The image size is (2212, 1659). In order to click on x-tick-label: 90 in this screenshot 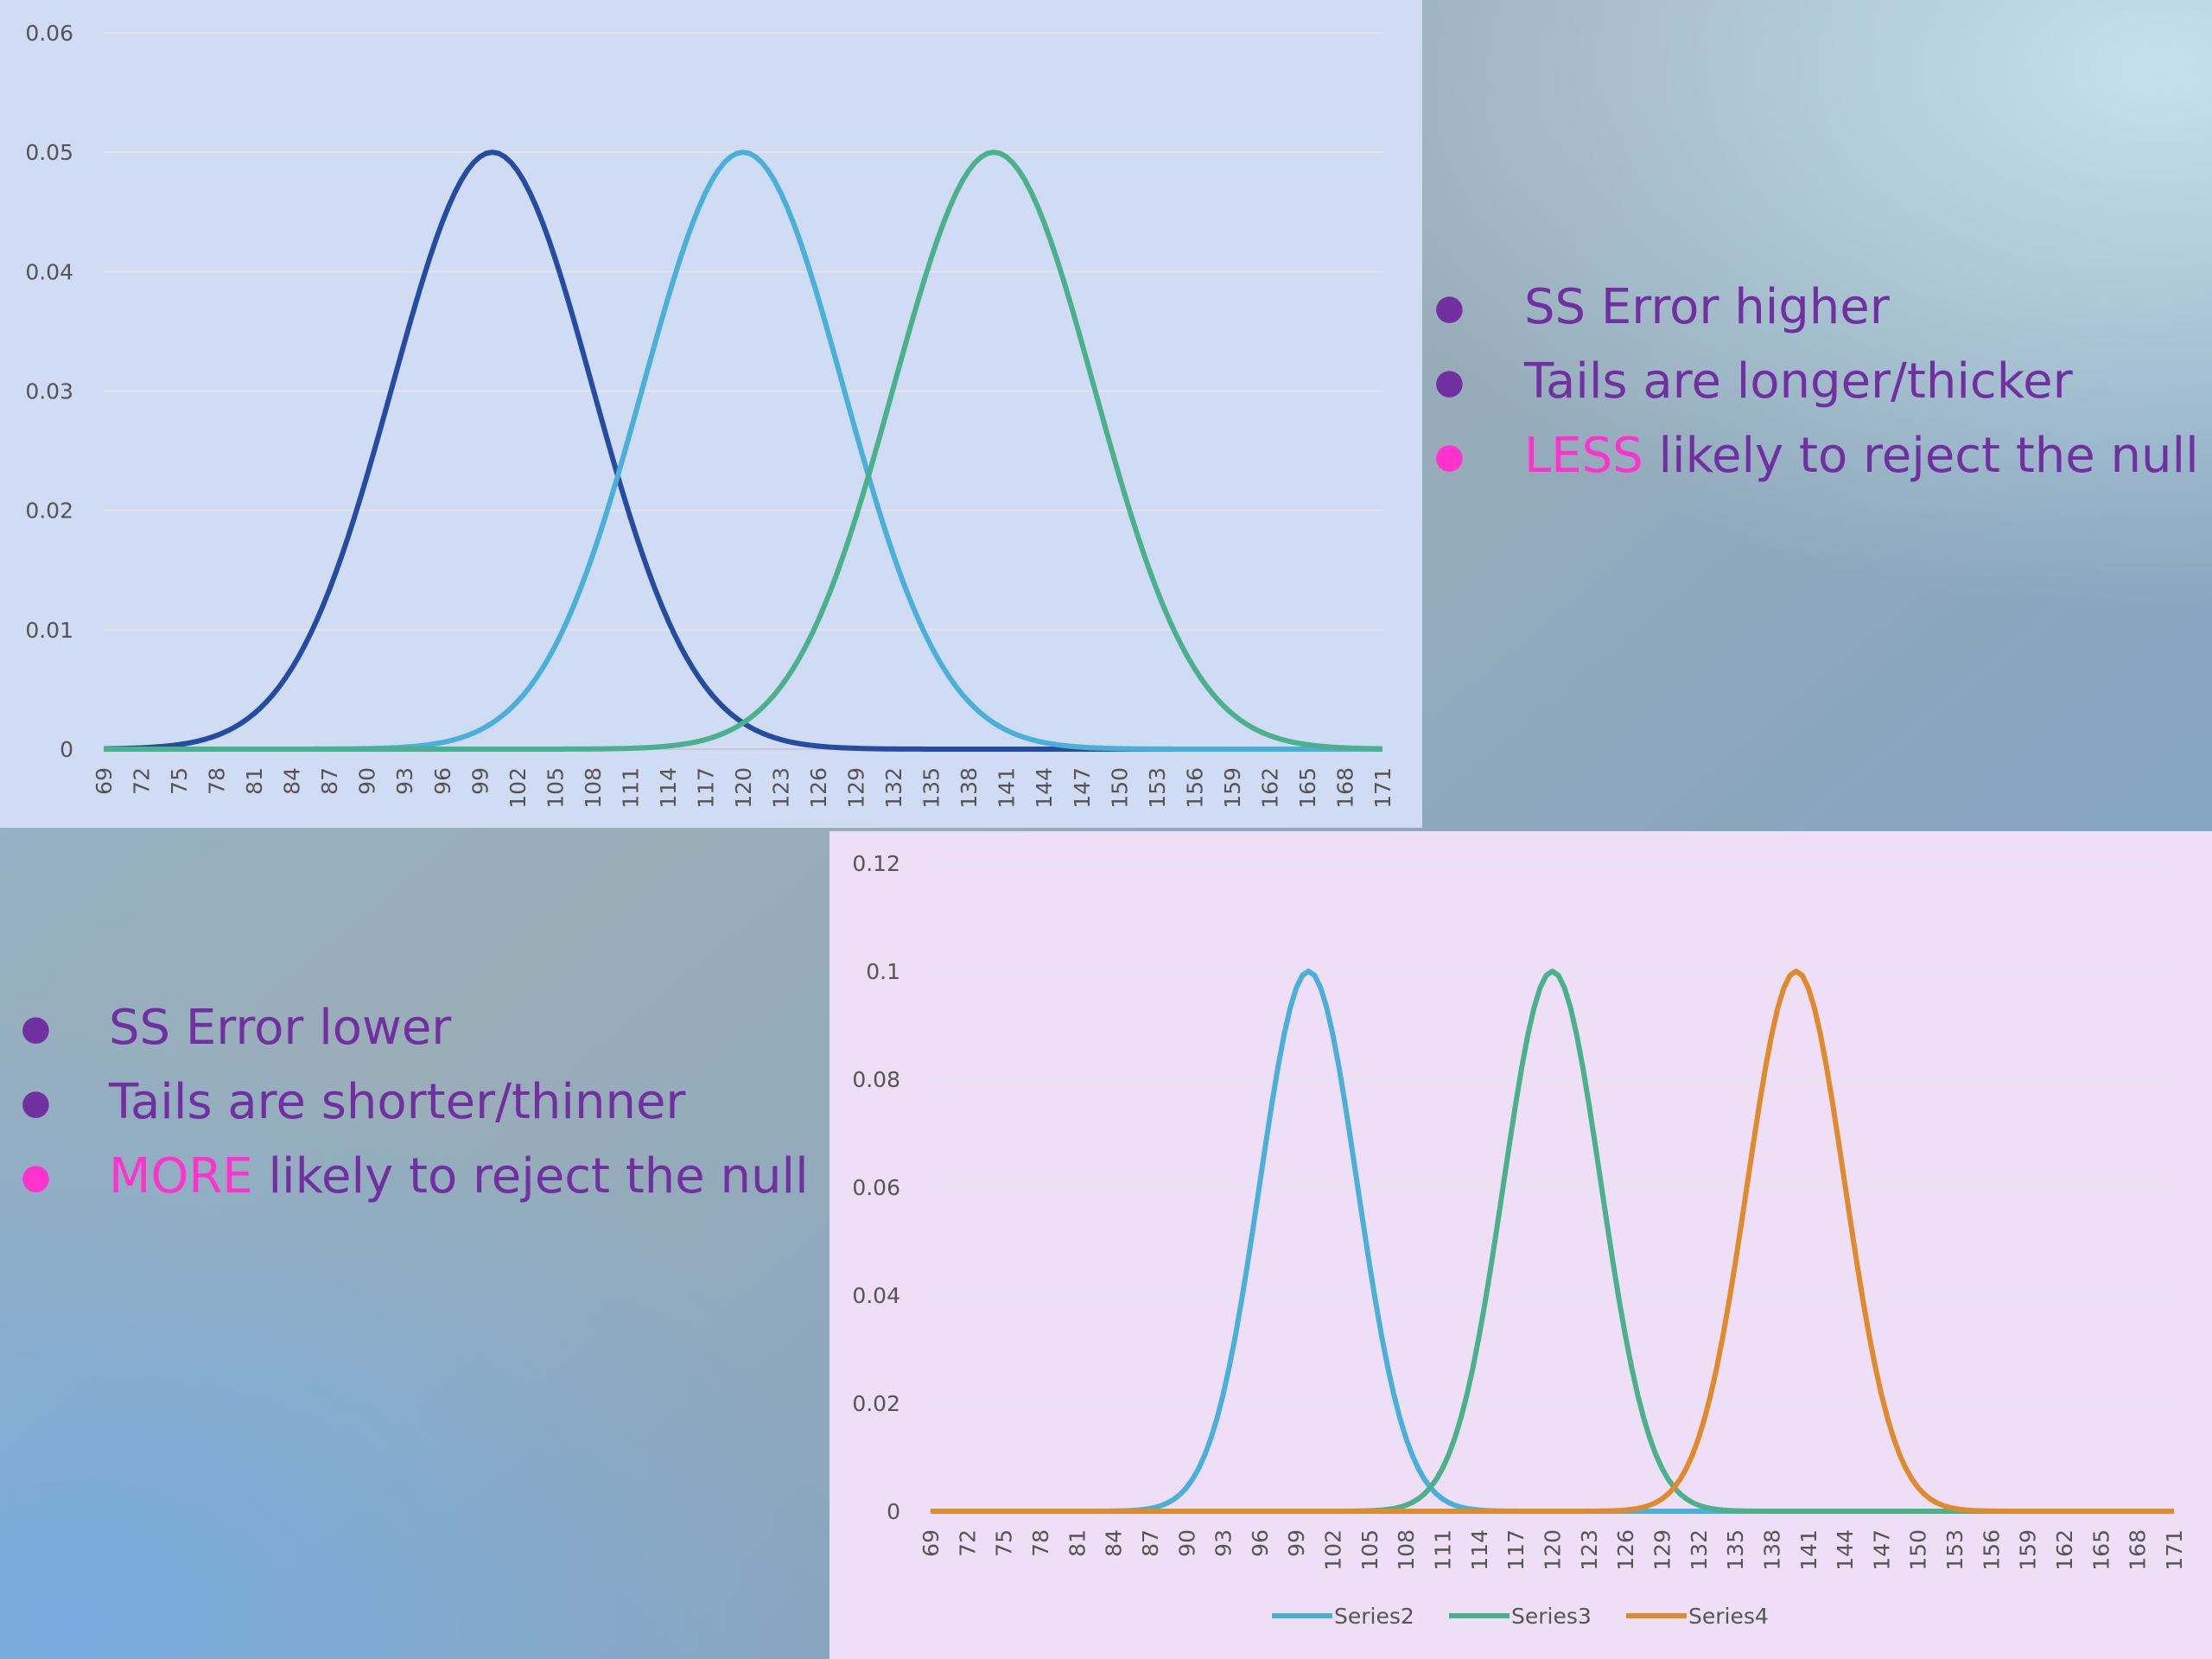, I will do `click(367, 781)`.